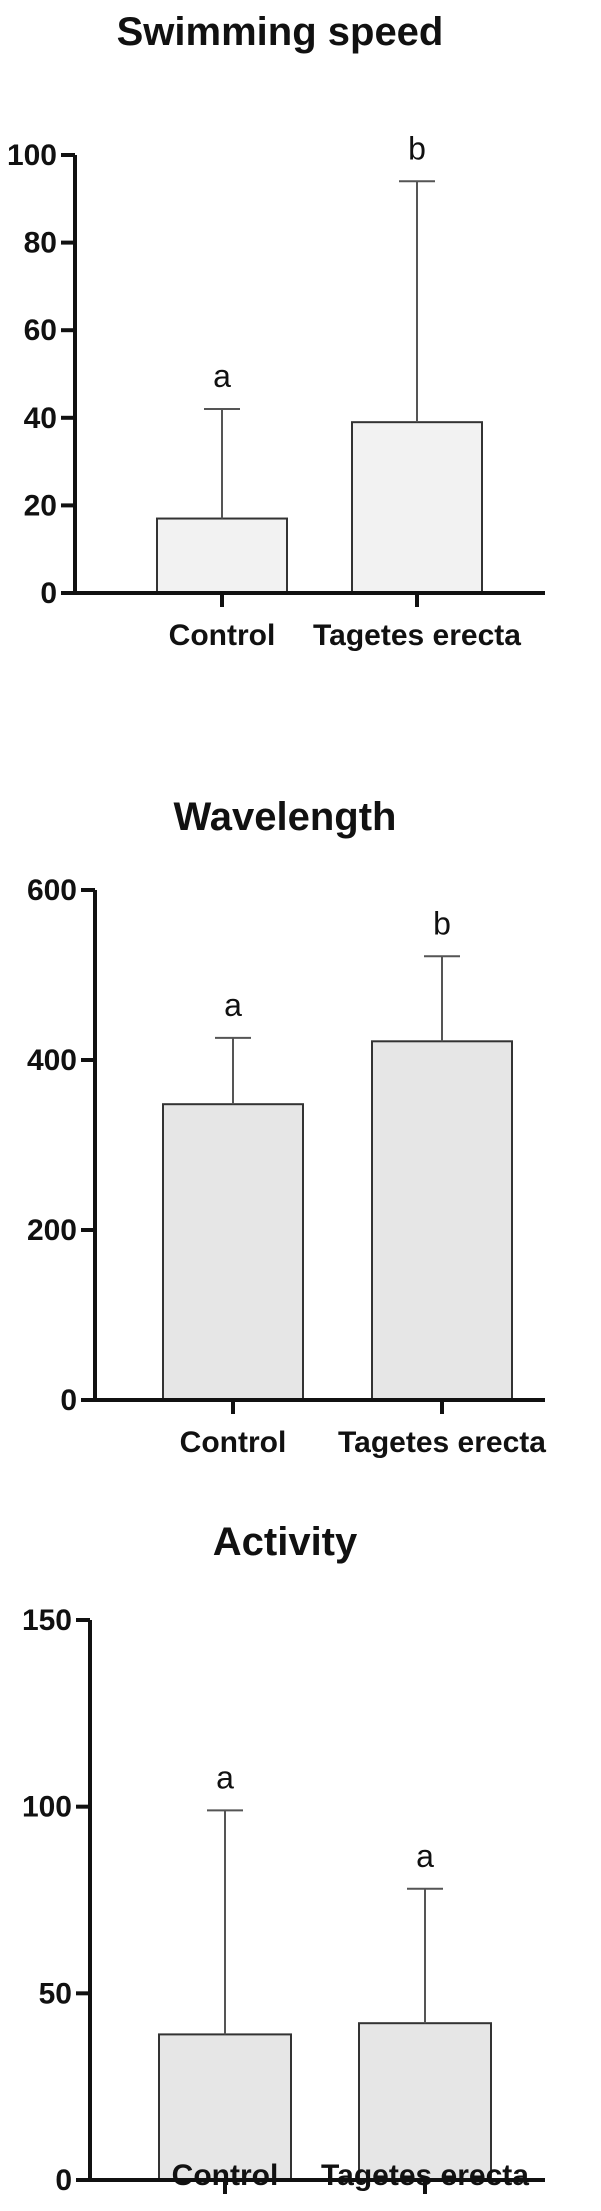 The height and width of the screenshot is (2211, 601). Describe the element at coordinates (40, 243) in the screenshot. I see `y-tick-label: 80` at that location.